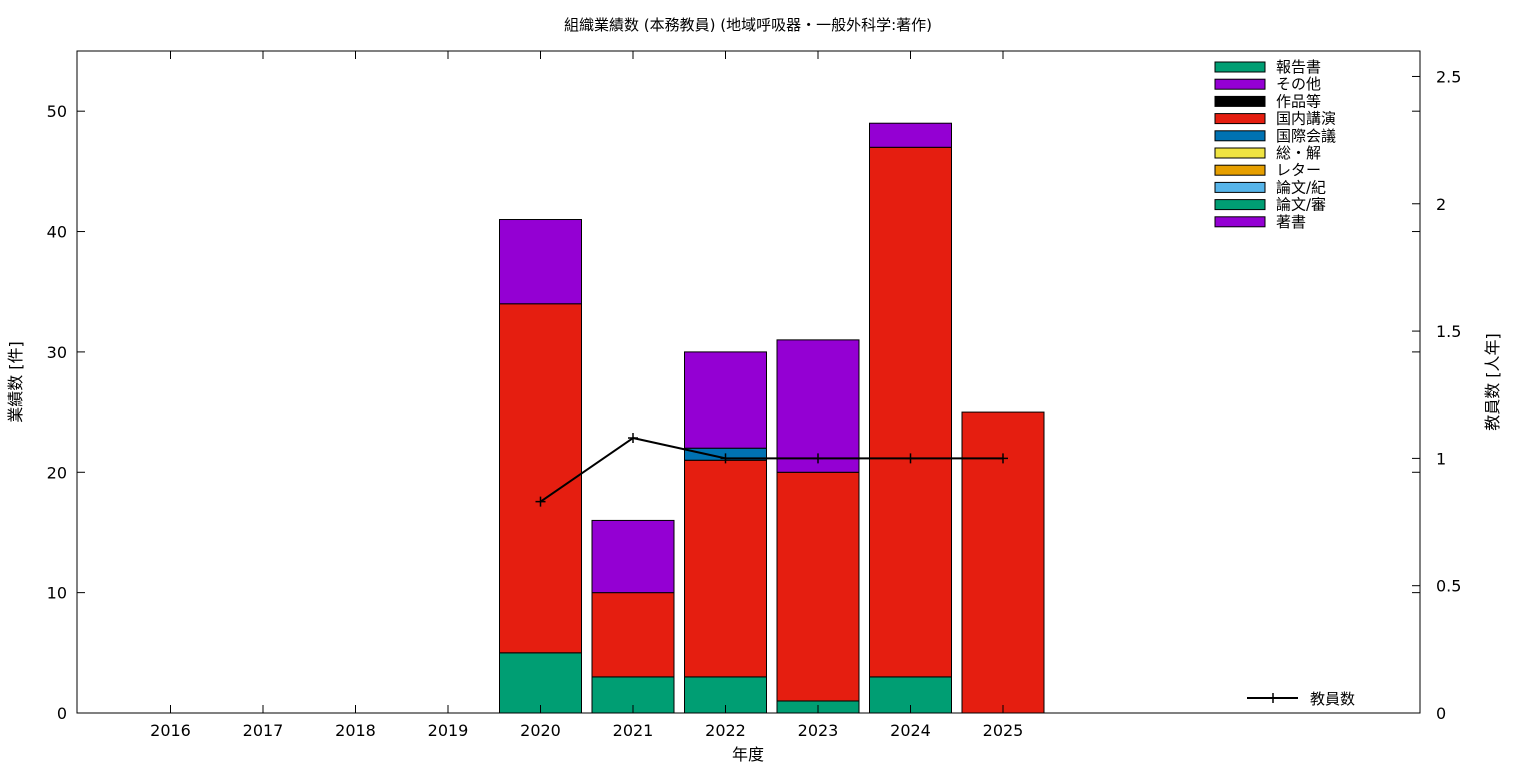 This screenshot has width=1536, height=768. What do you see at coordinates (448, 730) in the screenshot?
I see `x-tick-label: 2019` at bounding box center [448, 730].